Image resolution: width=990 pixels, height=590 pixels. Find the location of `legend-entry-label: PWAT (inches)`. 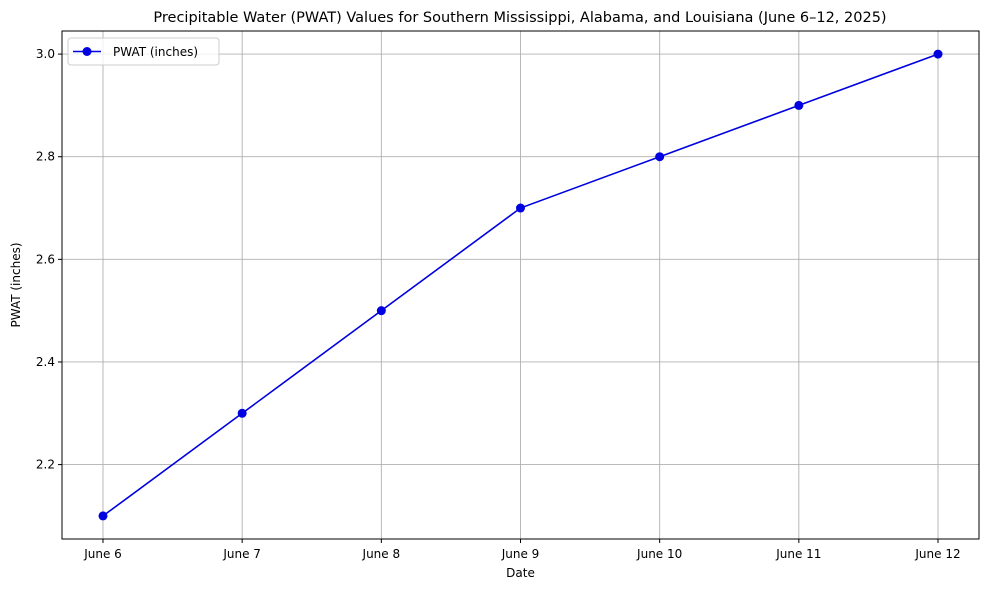

legend-entry-label: PWAT (inches) is located at coordinates (155, 52).